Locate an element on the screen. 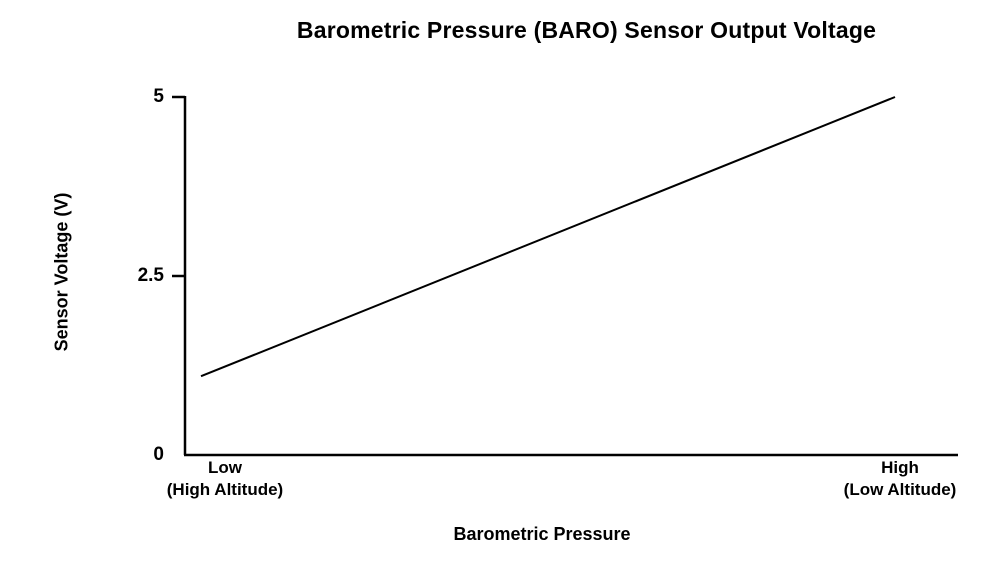 The image size is (1008, 564). x-axis-title: Barometric Pressure is located at coordinates (542, 534).